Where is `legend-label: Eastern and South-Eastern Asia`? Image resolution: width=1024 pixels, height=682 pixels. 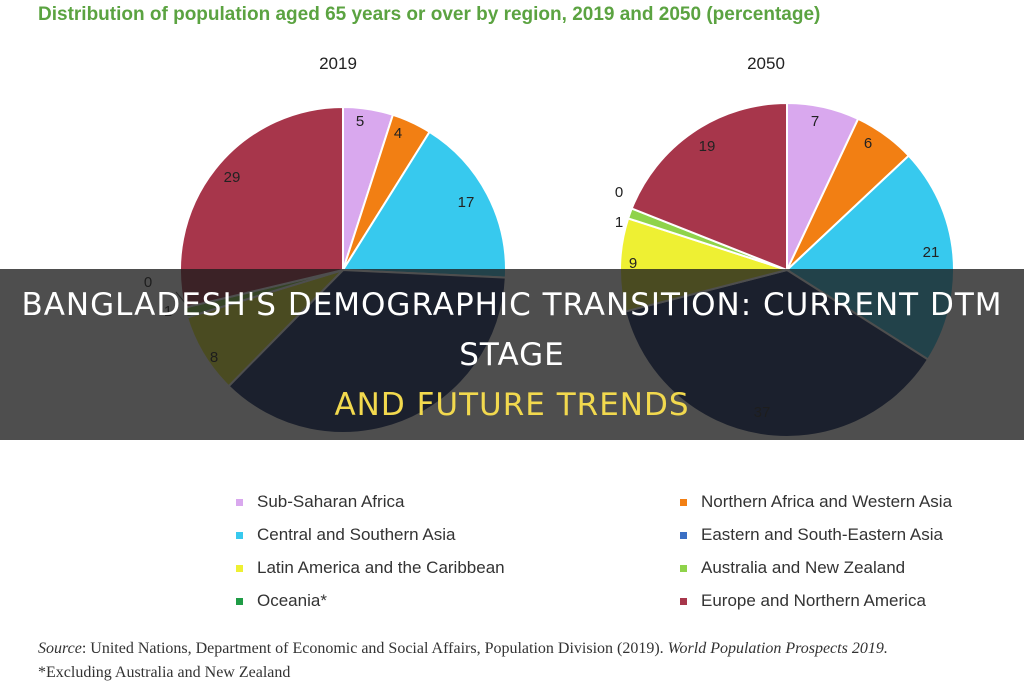
legend-label: Eastern and South-Eastern Asia is located at coordinates (822, 534).